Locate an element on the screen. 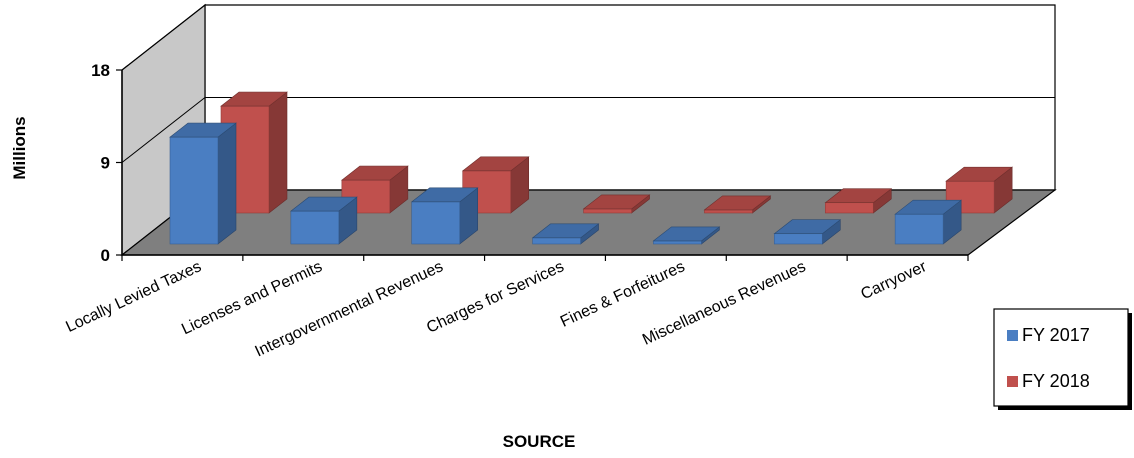 This screenshot has width=1134, height=458. y-axis: 0 9 18 is located at coordinates (107, 163).